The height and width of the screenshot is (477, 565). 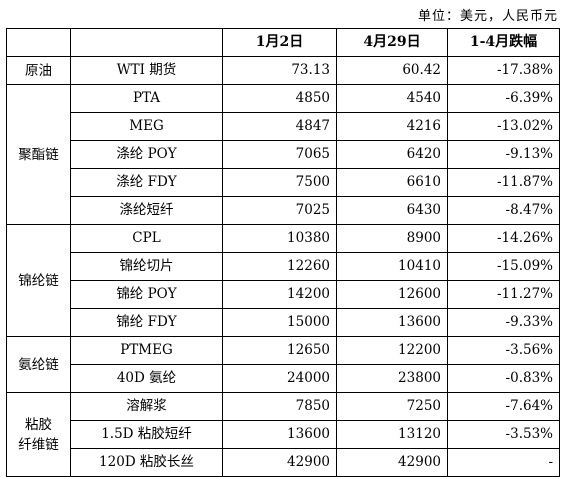 I want to click on header-cell-apr29: 4月29日, so click(x=392, y=42).